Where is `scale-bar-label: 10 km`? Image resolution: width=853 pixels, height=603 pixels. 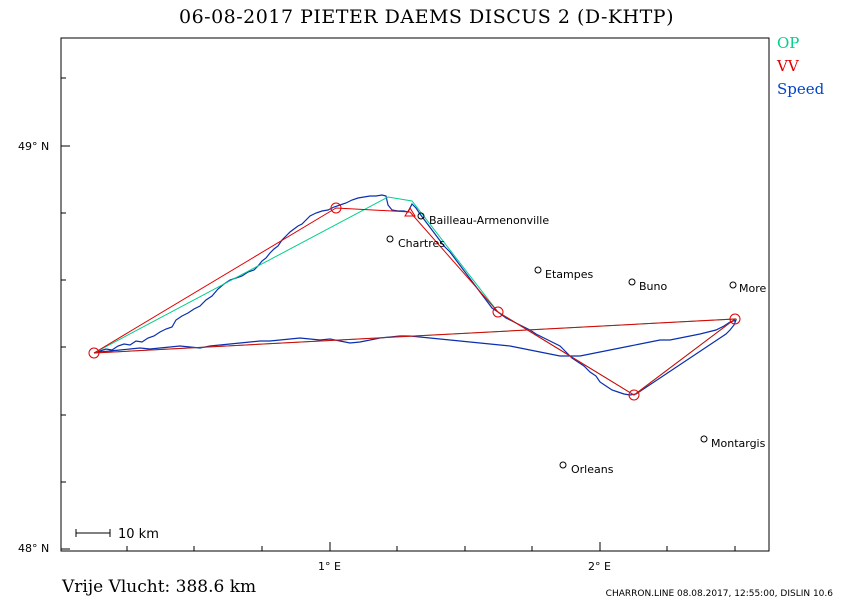
scale-bar-label: 10 km is located at coordinates (138, 534).